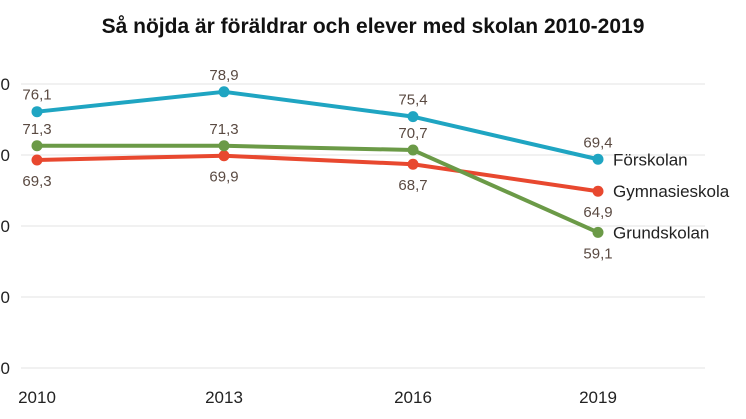 This screenshot has height=419, width=746. I want to click on y-tick-label: 60, so click(5, 226).